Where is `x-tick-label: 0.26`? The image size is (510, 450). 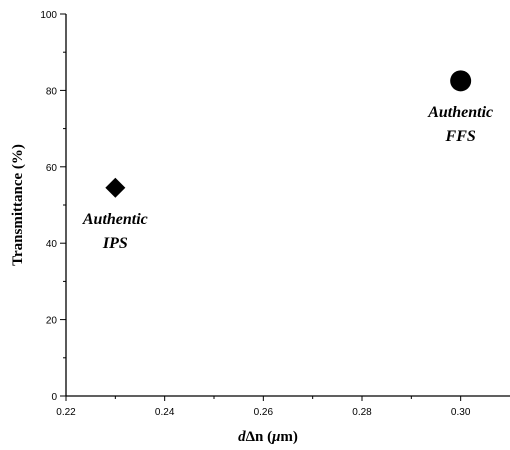
x-tick-label: 0.26 is located at coordinates (264, 412).